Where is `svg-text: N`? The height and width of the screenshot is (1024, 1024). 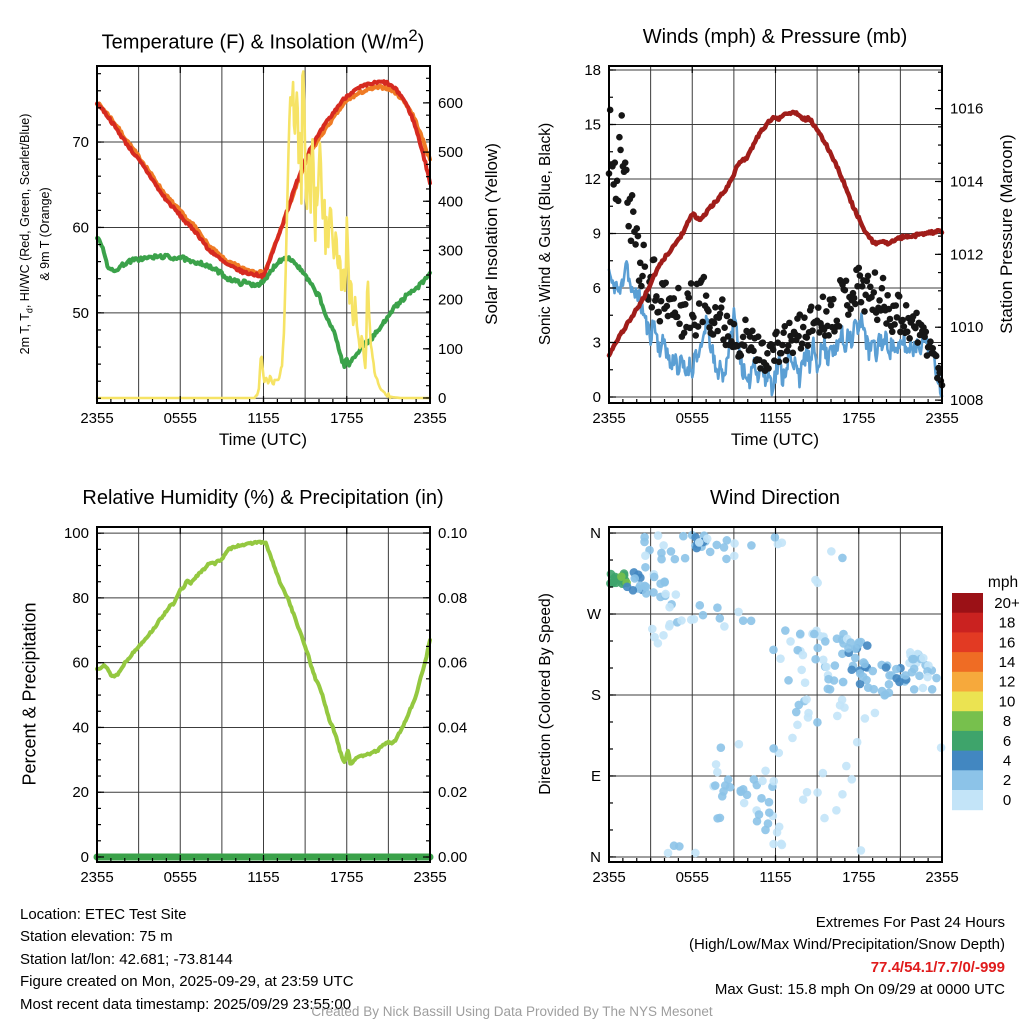 svg-text: N is located at coordinates (595, 533).